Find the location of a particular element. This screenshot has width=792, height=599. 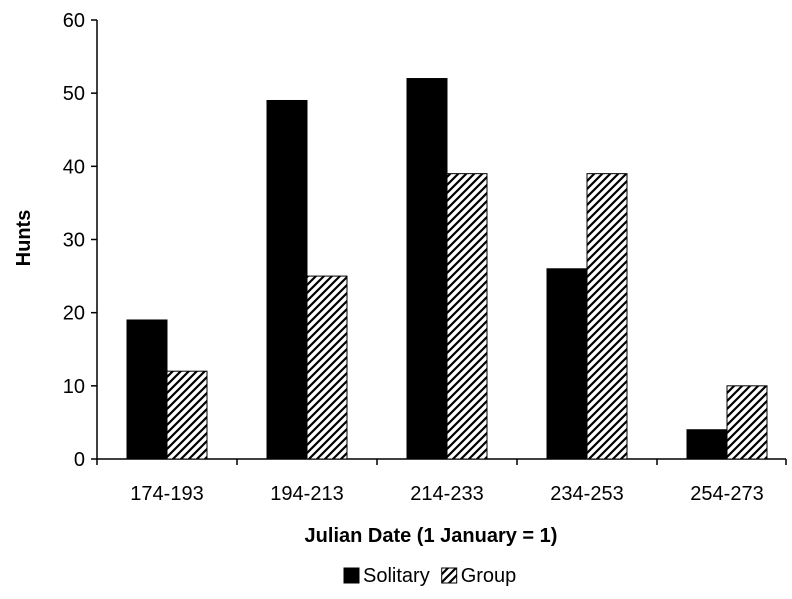

y-tick-label: 50 is located at coordinates (74, 94).